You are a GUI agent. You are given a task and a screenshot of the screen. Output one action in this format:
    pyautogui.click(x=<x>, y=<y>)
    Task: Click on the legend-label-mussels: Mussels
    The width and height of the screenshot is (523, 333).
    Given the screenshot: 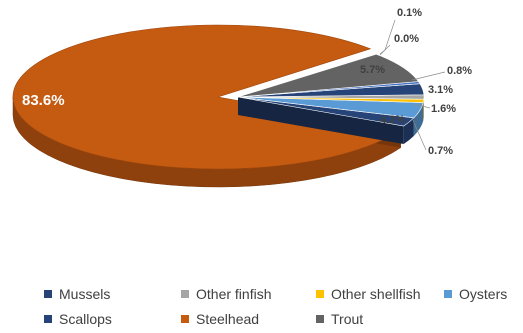 What is the action you would take?
    pyautogui.click(x=85, y=294)
    